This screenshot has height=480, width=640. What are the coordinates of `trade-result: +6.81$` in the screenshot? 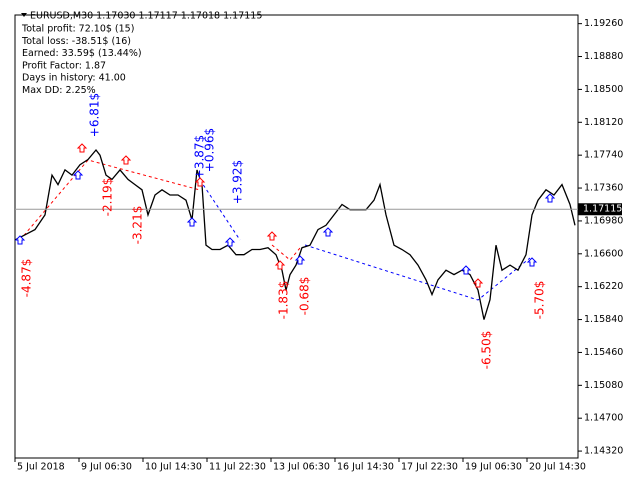 It's located at (95, 115).